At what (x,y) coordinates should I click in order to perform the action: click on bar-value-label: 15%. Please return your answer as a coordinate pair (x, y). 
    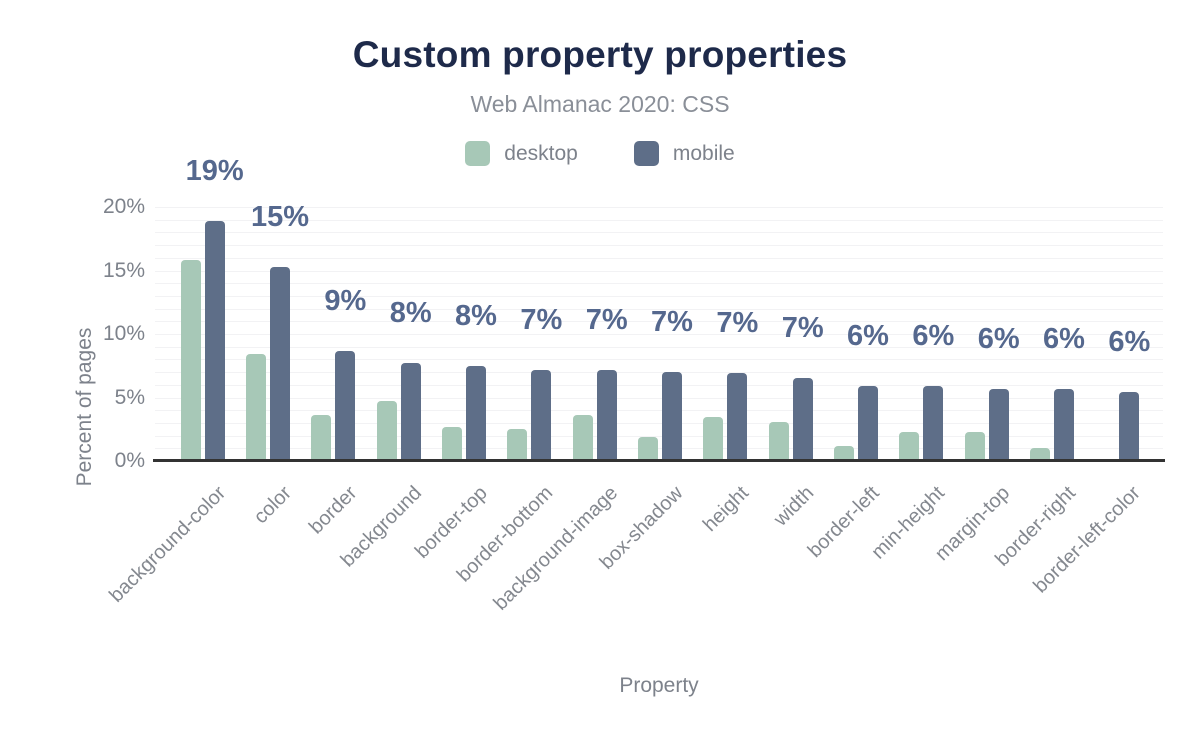
    Looking at the image, I should click on (280, 216).